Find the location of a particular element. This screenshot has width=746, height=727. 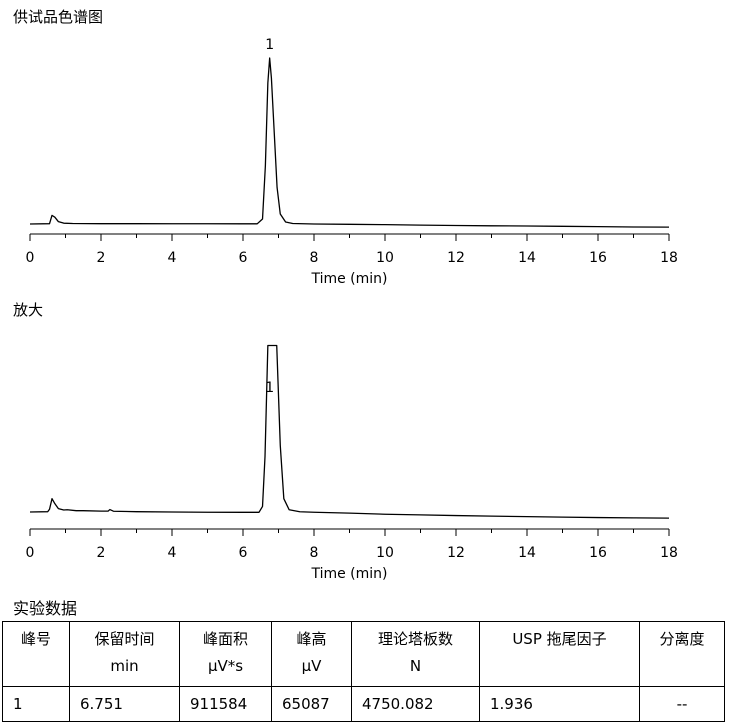

header-peak-height: 峰高 μV is located at coordinates (311, 654).